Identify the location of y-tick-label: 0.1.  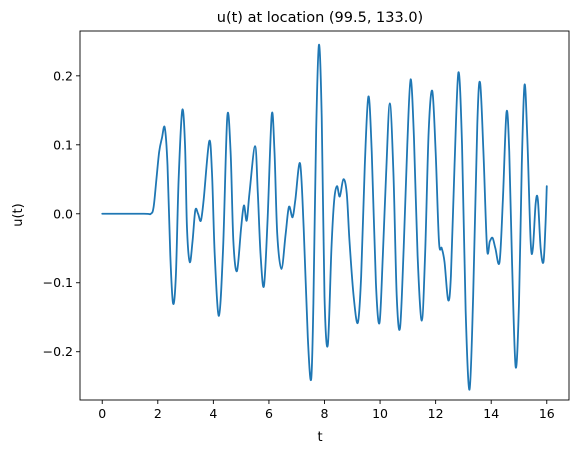
(63, 144).